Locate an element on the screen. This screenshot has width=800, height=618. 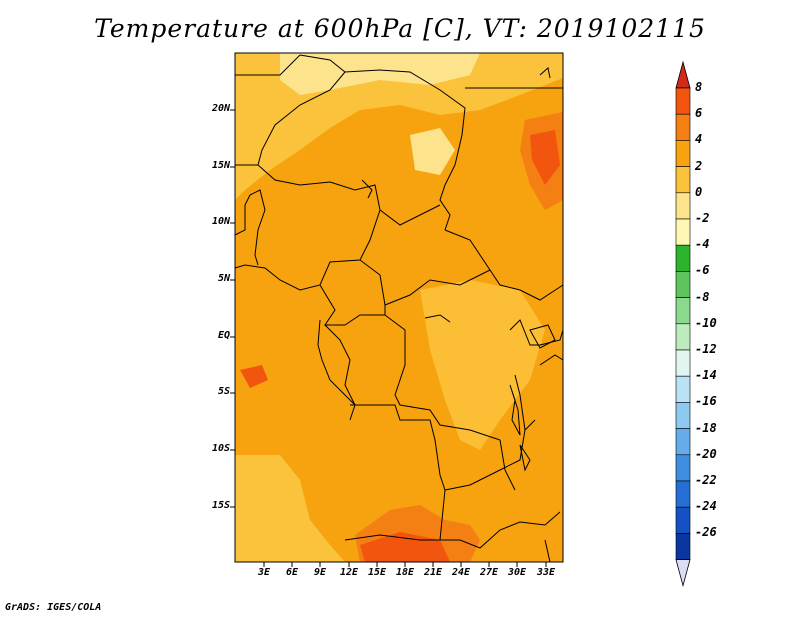
longitude-label: 15E is located at coordinates (377, 572).